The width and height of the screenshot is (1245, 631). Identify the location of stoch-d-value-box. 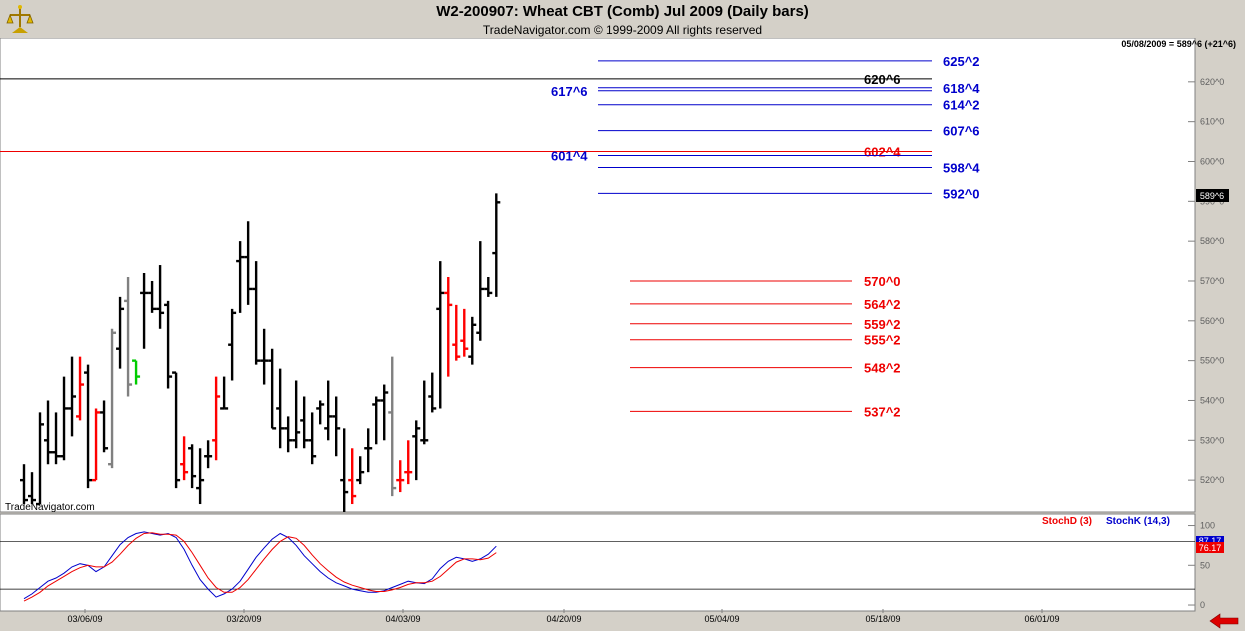
(1210, 547).